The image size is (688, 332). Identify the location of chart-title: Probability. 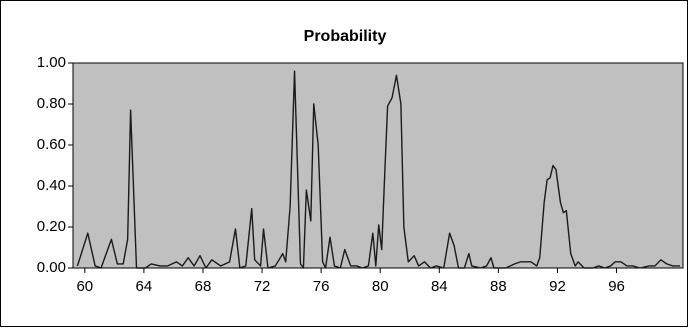
(345, 36).